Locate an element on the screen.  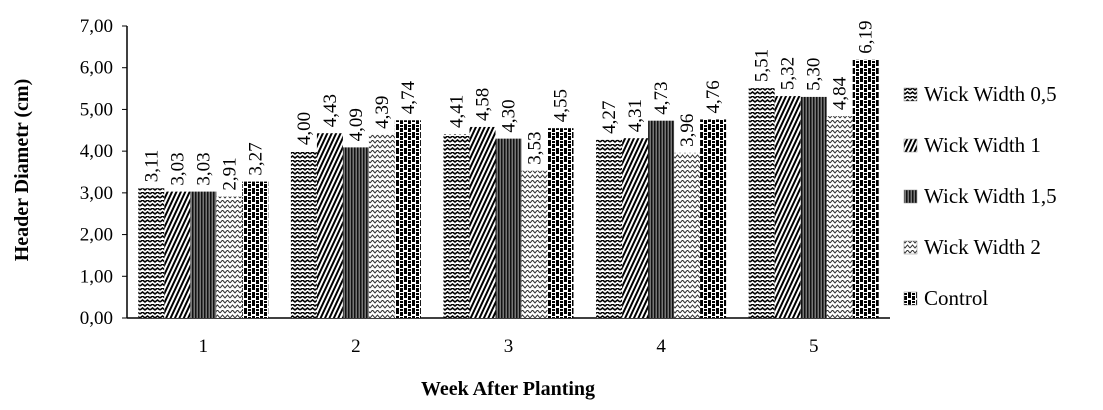
data-label: 4,55 is located at coordinates (561, 105).